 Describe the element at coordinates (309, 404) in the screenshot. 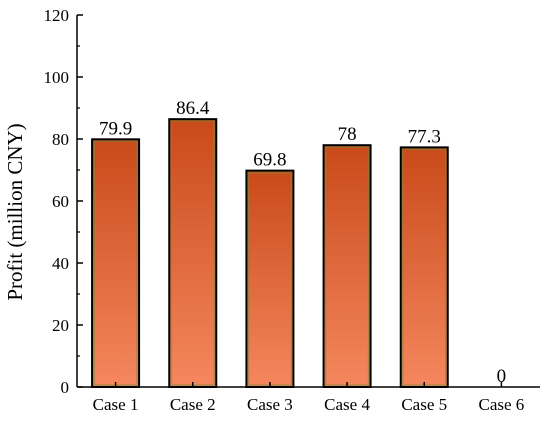

I see `x-tick-labels: Case 1 Case 2 Case 3 Case 4 Case 5 Case 6` at that location.